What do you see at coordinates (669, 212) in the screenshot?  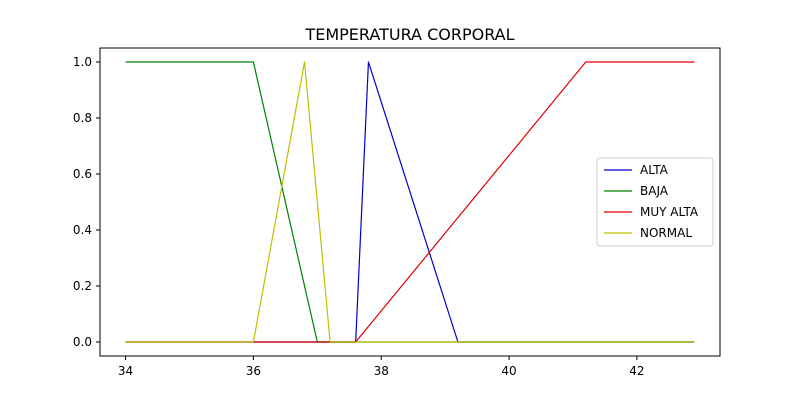 I see `legend-label: MUY ALTA` at bounding box center [669, 212].